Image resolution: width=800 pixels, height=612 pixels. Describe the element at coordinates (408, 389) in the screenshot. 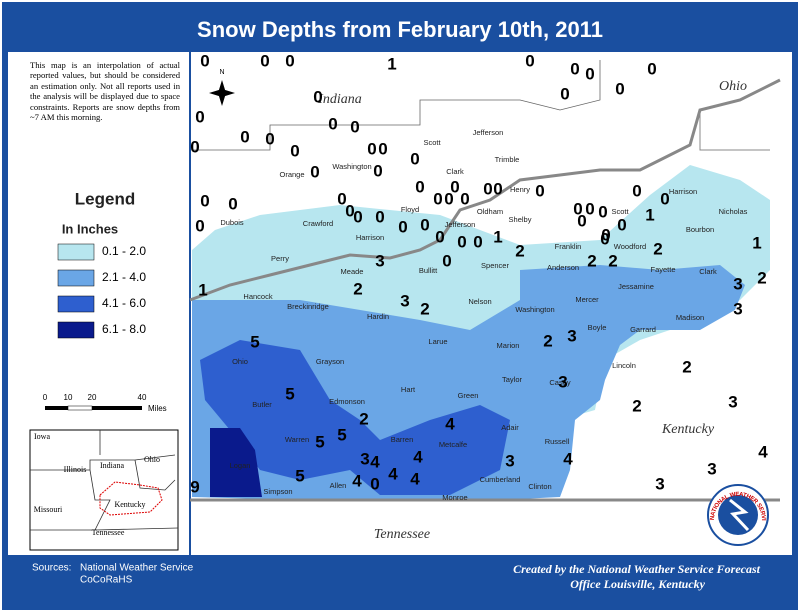

I see `county-label: Hart` at that location.